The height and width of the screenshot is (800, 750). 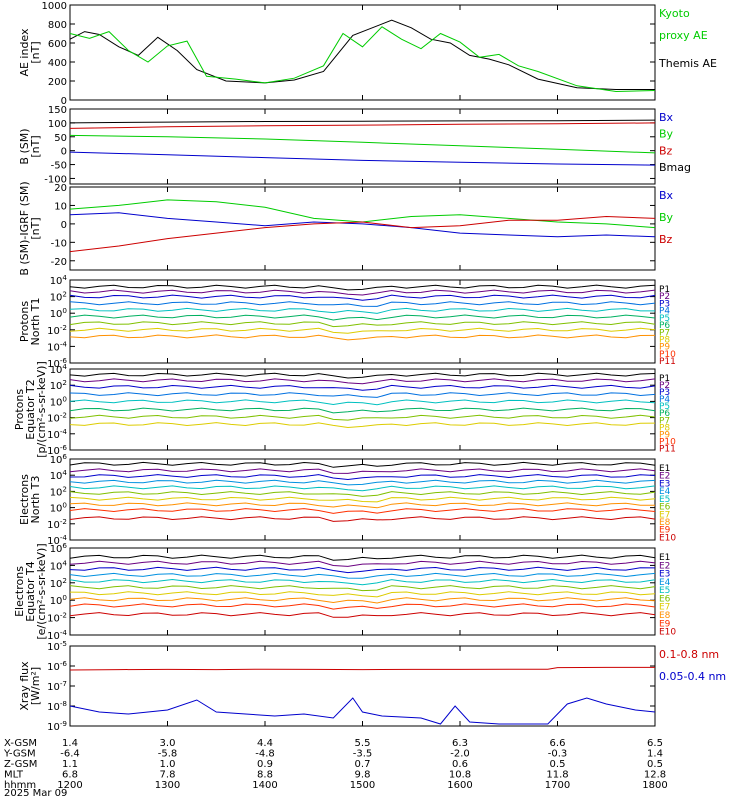 I want to click on ephem-value: 4.4, so click(x=265, y=743).